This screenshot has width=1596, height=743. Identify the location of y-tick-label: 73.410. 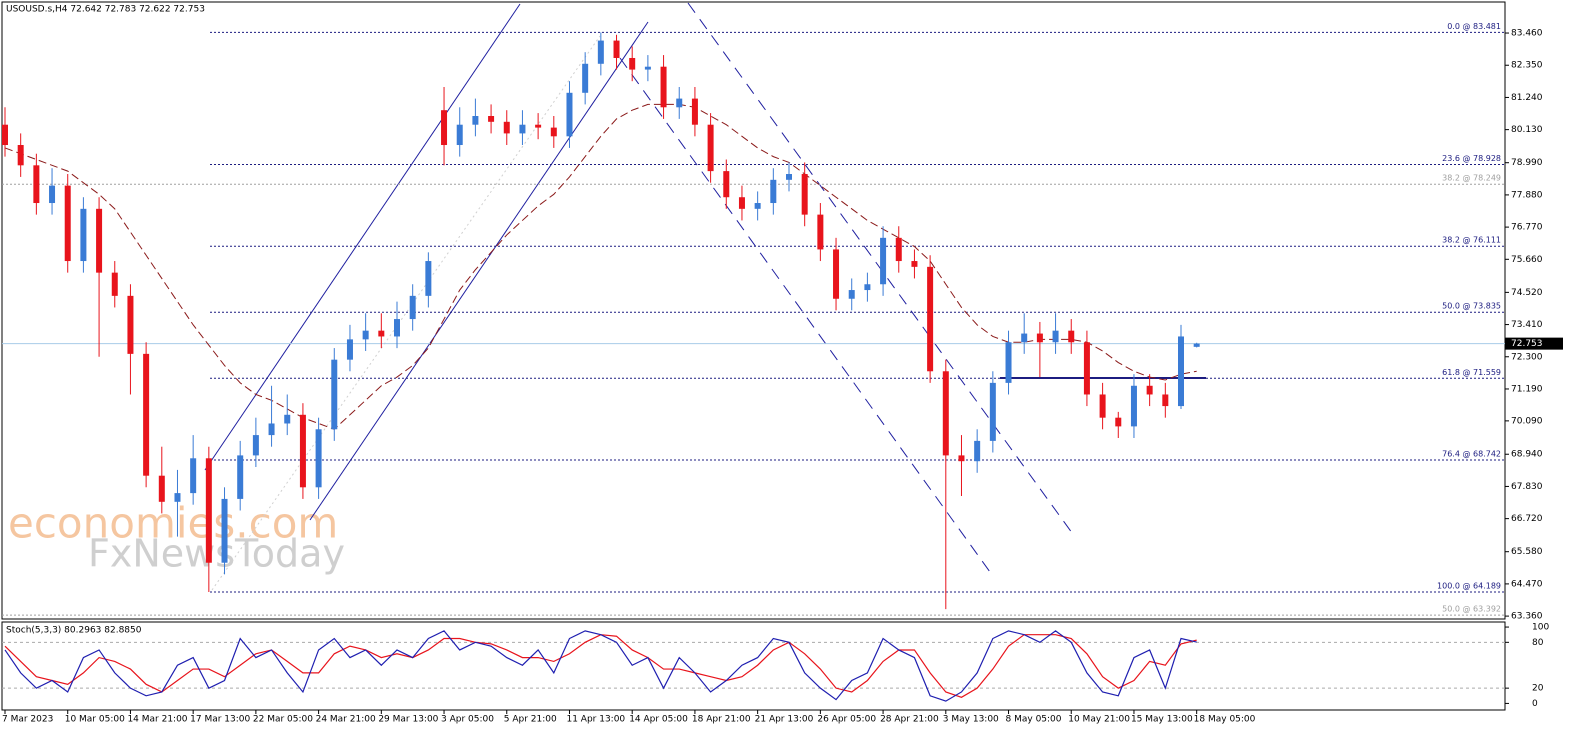
(1527, 325).